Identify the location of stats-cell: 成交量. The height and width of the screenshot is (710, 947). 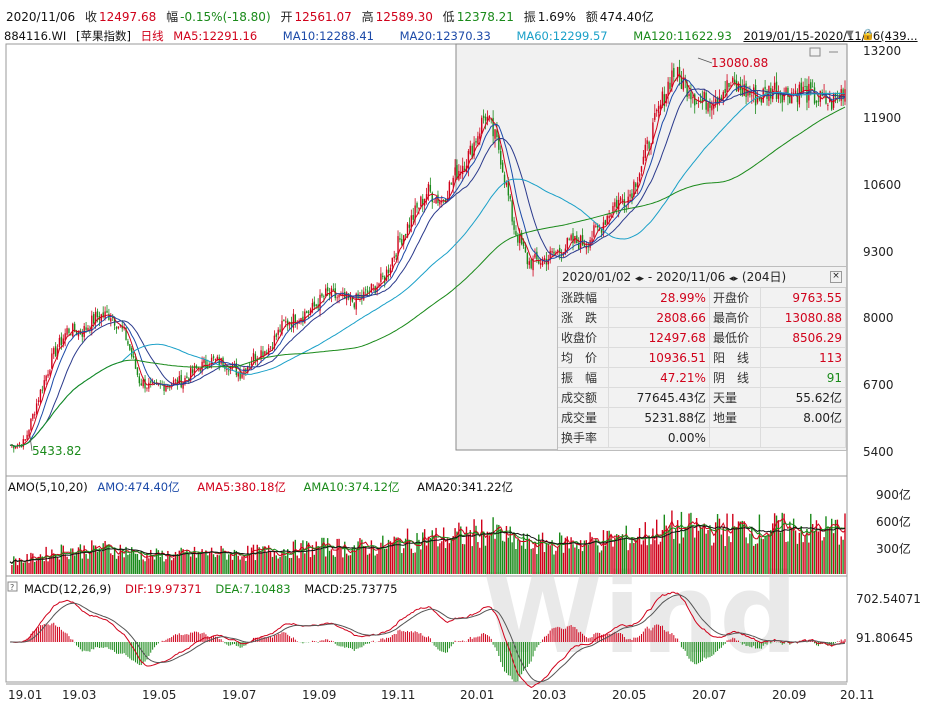
(583, 417).